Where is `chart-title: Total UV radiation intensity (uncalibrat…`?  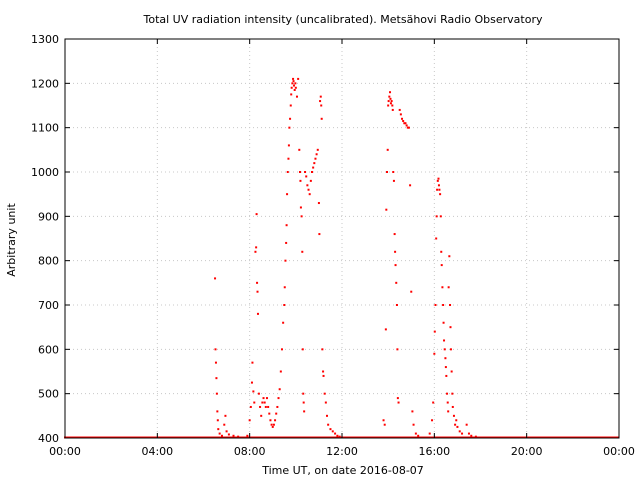
chart-title: Total UV radiation intensity (uncalibrat… is located at coordinates (343, 19).